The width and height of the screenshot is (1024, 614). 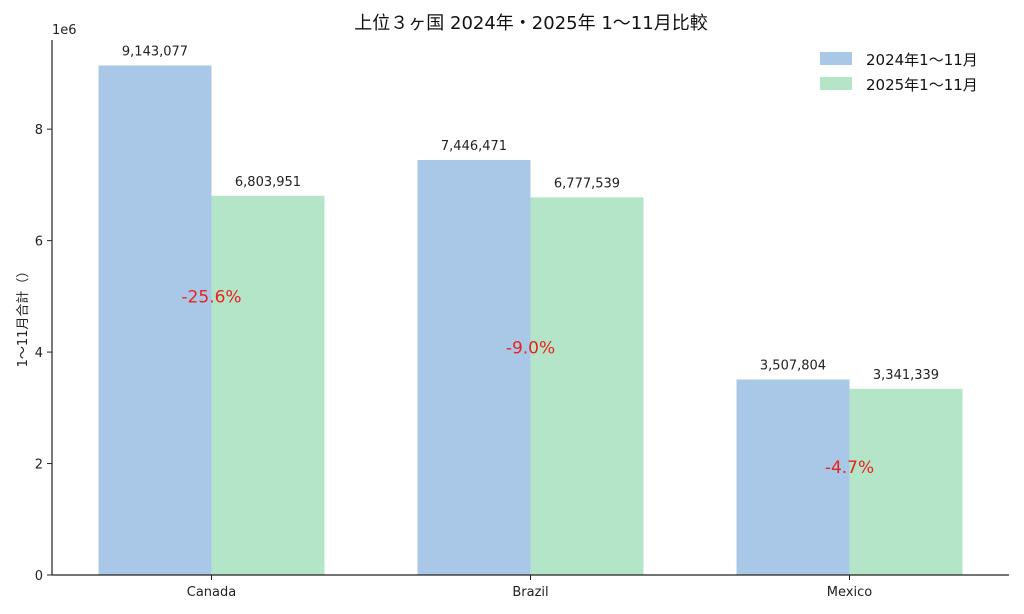 I want to click on value-label-mexico-series-2: 3,341,339, so click(x=906, y=375).